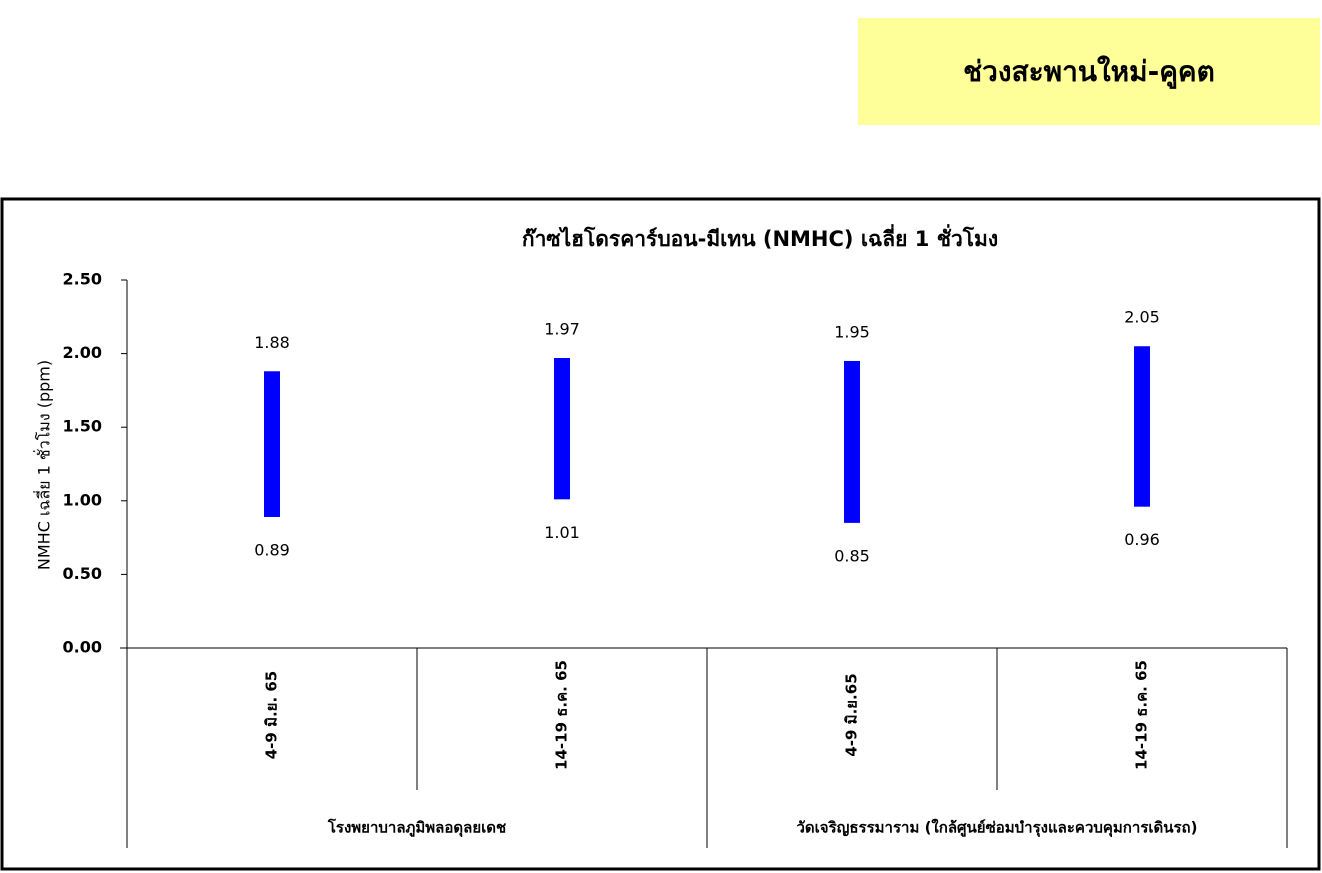 Image resolution: width=1322 pixels, height=873 pixels. What do you see at coordinates (1089, 71) in the screenshot?
I see `header-title: ช่วงสะพานใหม่-คูคต` at bounding box center [1089, 71].